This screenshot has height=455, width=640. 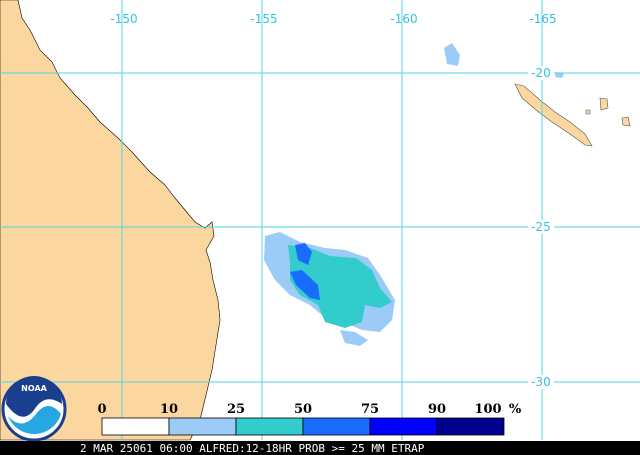 I want to click on legend-label: 10, so click(x=169, y=409).